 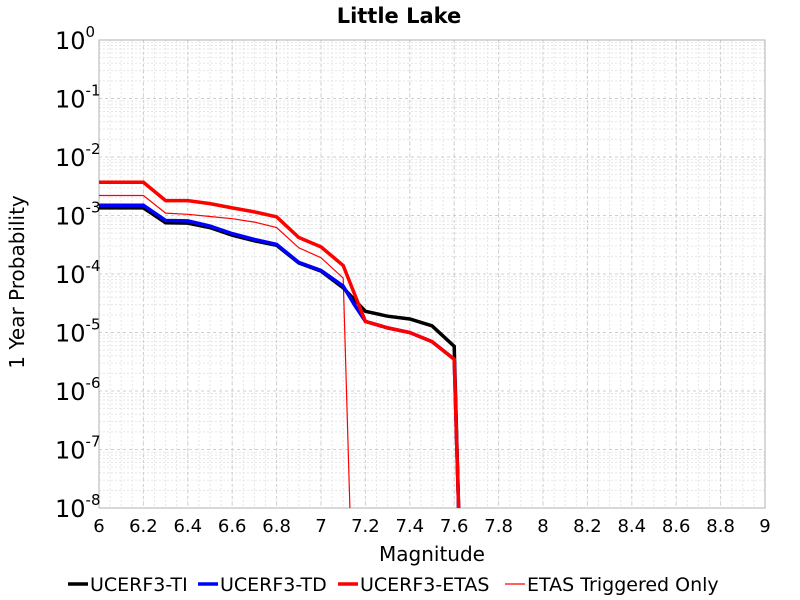 I want to click on x-tick-label: 8.2, so click(x=587, y=526).